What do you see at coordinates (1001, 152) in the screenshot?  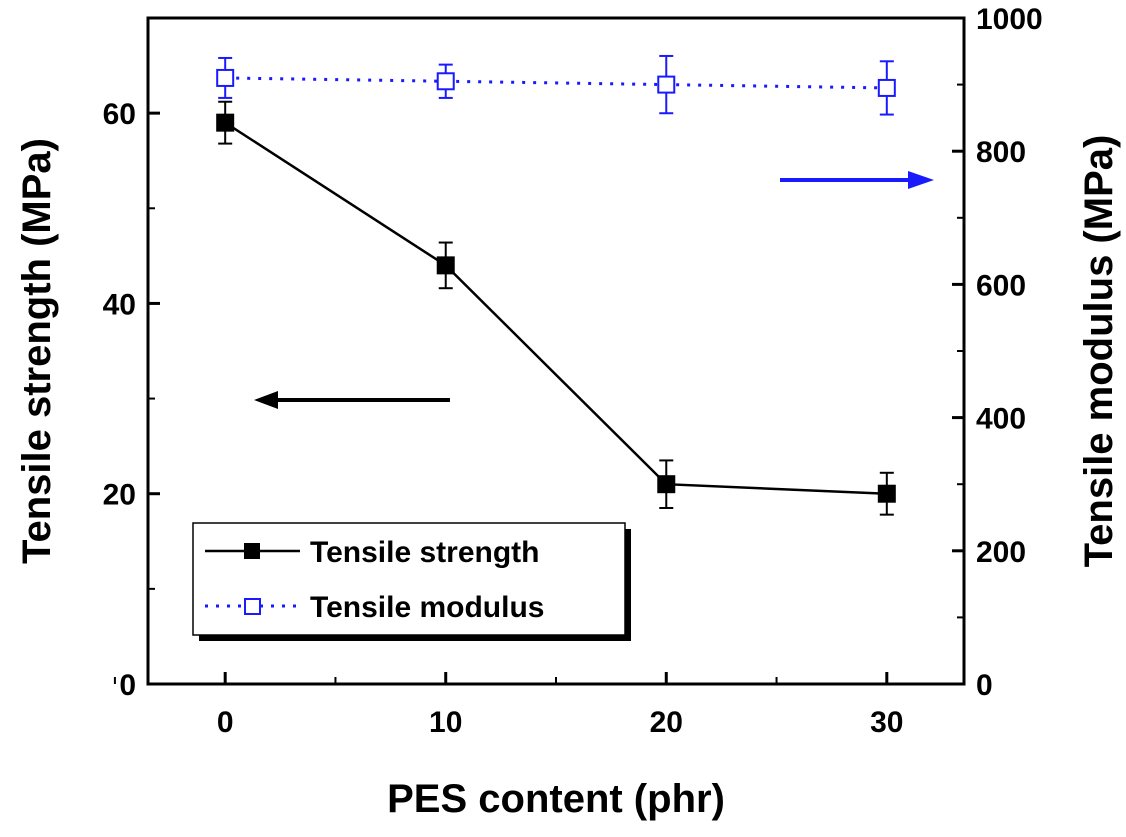 I see `y-right-tick-label: 800` at bounding box center [1001, 152].